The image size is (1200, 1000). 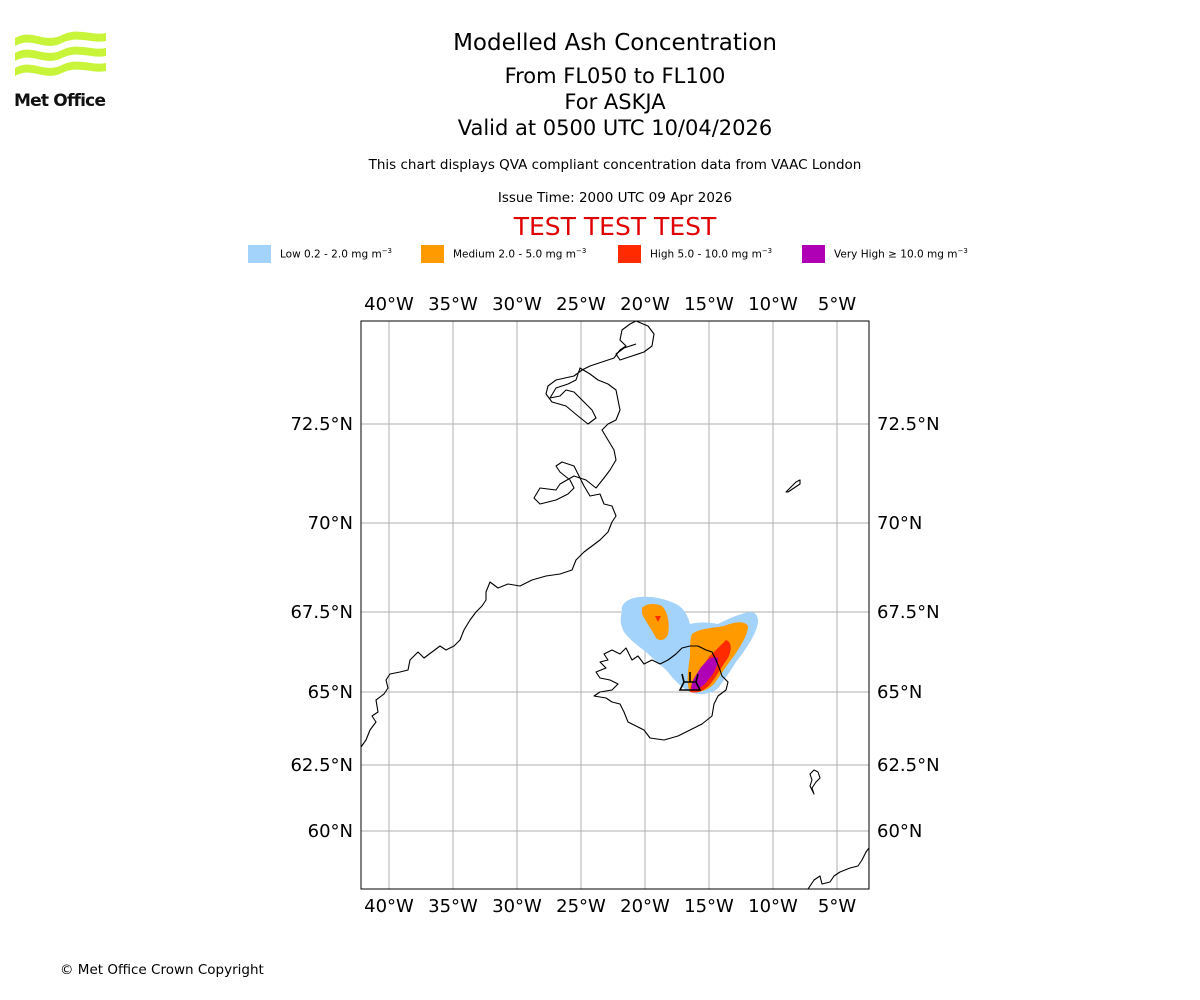 What do you see at coordinates (520, 254) in the screenshot?
I see `legend-label-medium: Medium 2.0 - 5.0 mg m−3` at bounding box center [520, 254].